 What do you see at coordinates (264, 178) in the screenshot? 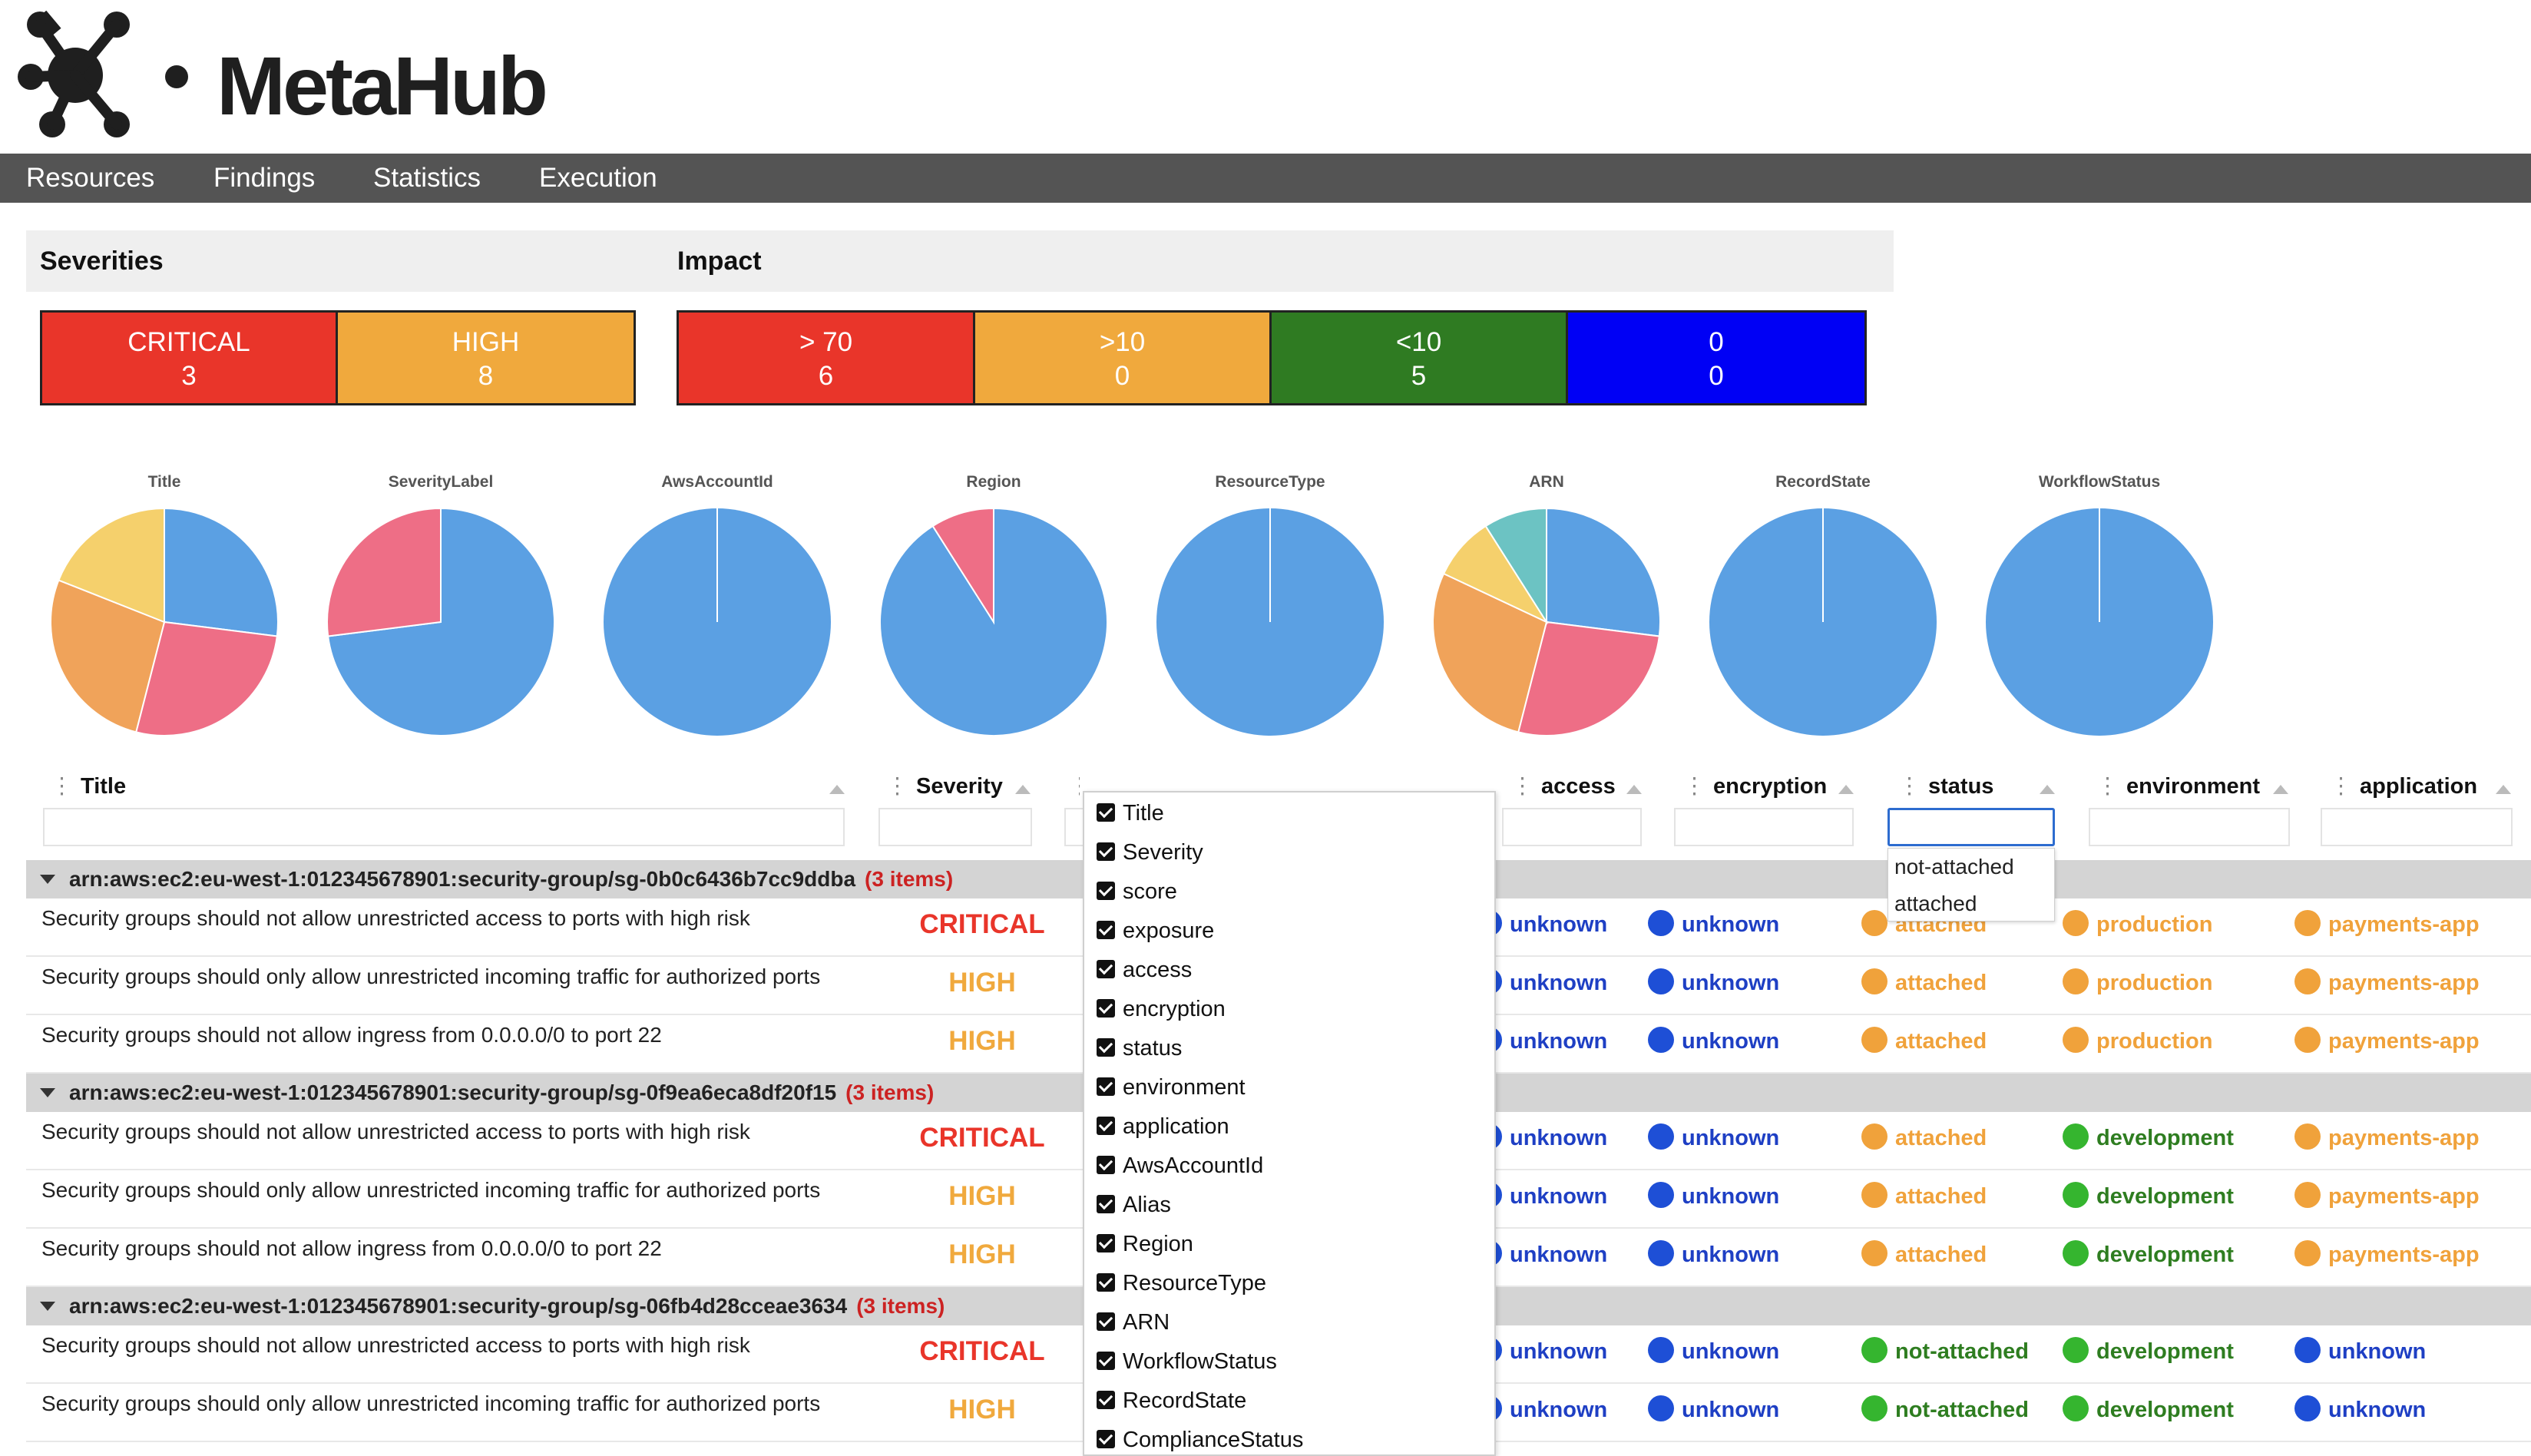
I see `nav-findings: Findings` at bounding box center [264, 178].